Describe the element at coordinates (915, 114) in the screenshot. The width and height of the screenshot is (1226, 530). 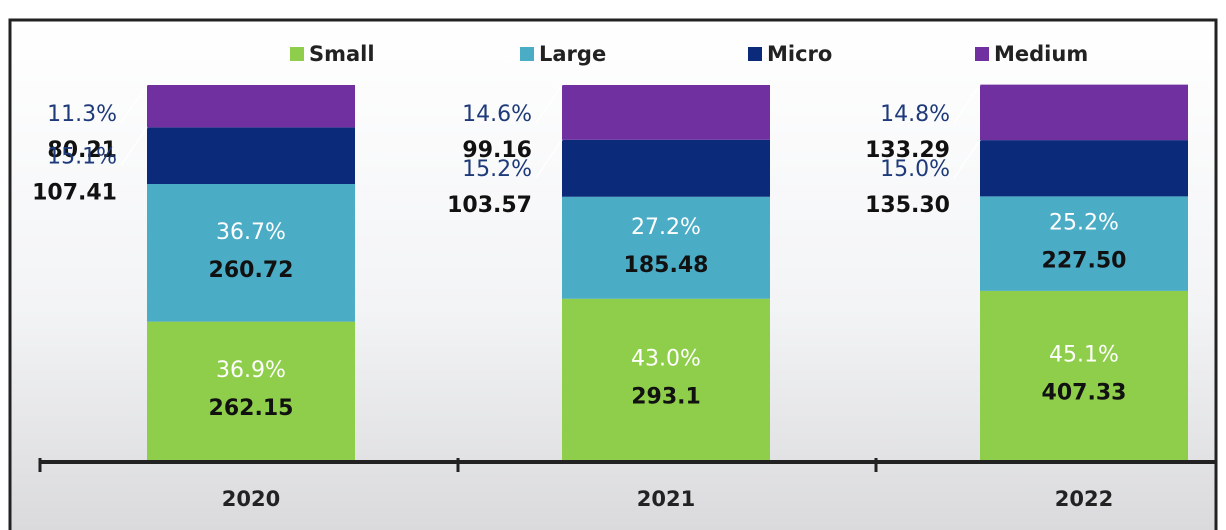
I see `value-label: 14.8%` at that location.